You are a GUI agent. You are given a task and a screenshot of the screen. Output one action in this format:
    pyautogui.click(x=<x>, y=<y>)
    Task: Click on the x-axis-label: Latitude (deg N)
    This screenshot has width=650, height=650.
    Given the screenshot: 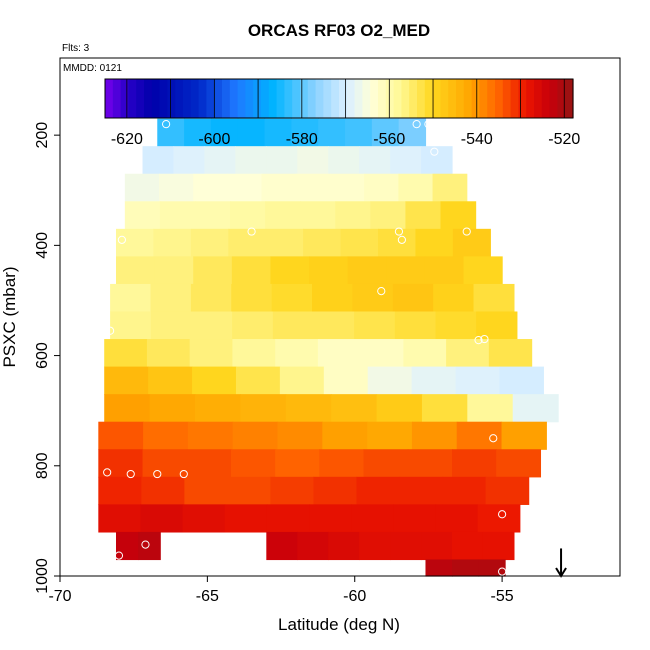 What is the action you would take?
    pyautogui.click(x=339, y=624)
    